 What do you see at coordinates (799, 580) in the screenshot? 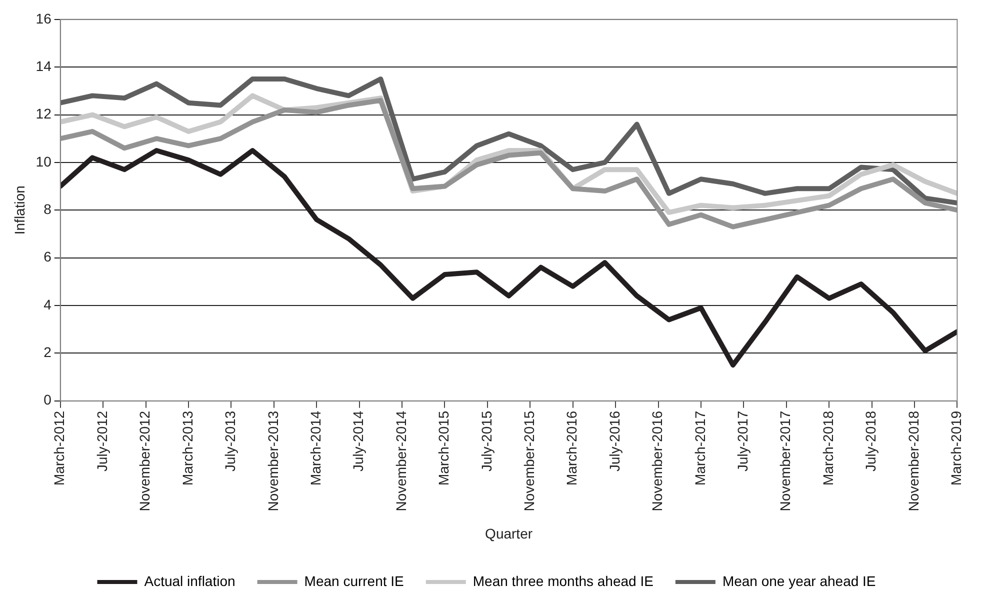
I see `legend-label: Mean one year ahead IE` at bounding box center [799, 580].